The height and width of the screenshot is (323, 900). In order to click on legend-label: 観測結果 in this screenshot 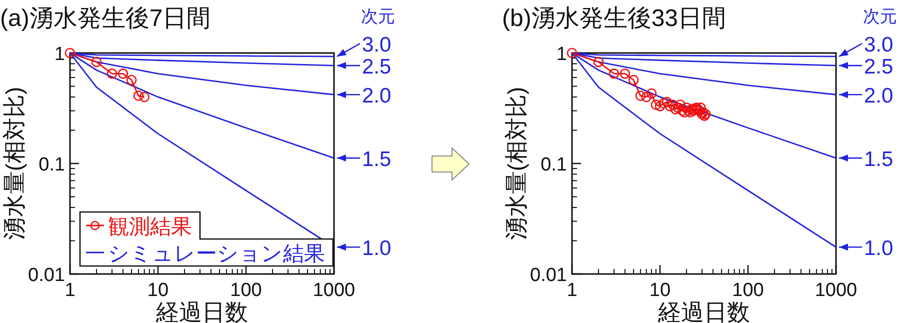, I will do `click(150, 227)`.